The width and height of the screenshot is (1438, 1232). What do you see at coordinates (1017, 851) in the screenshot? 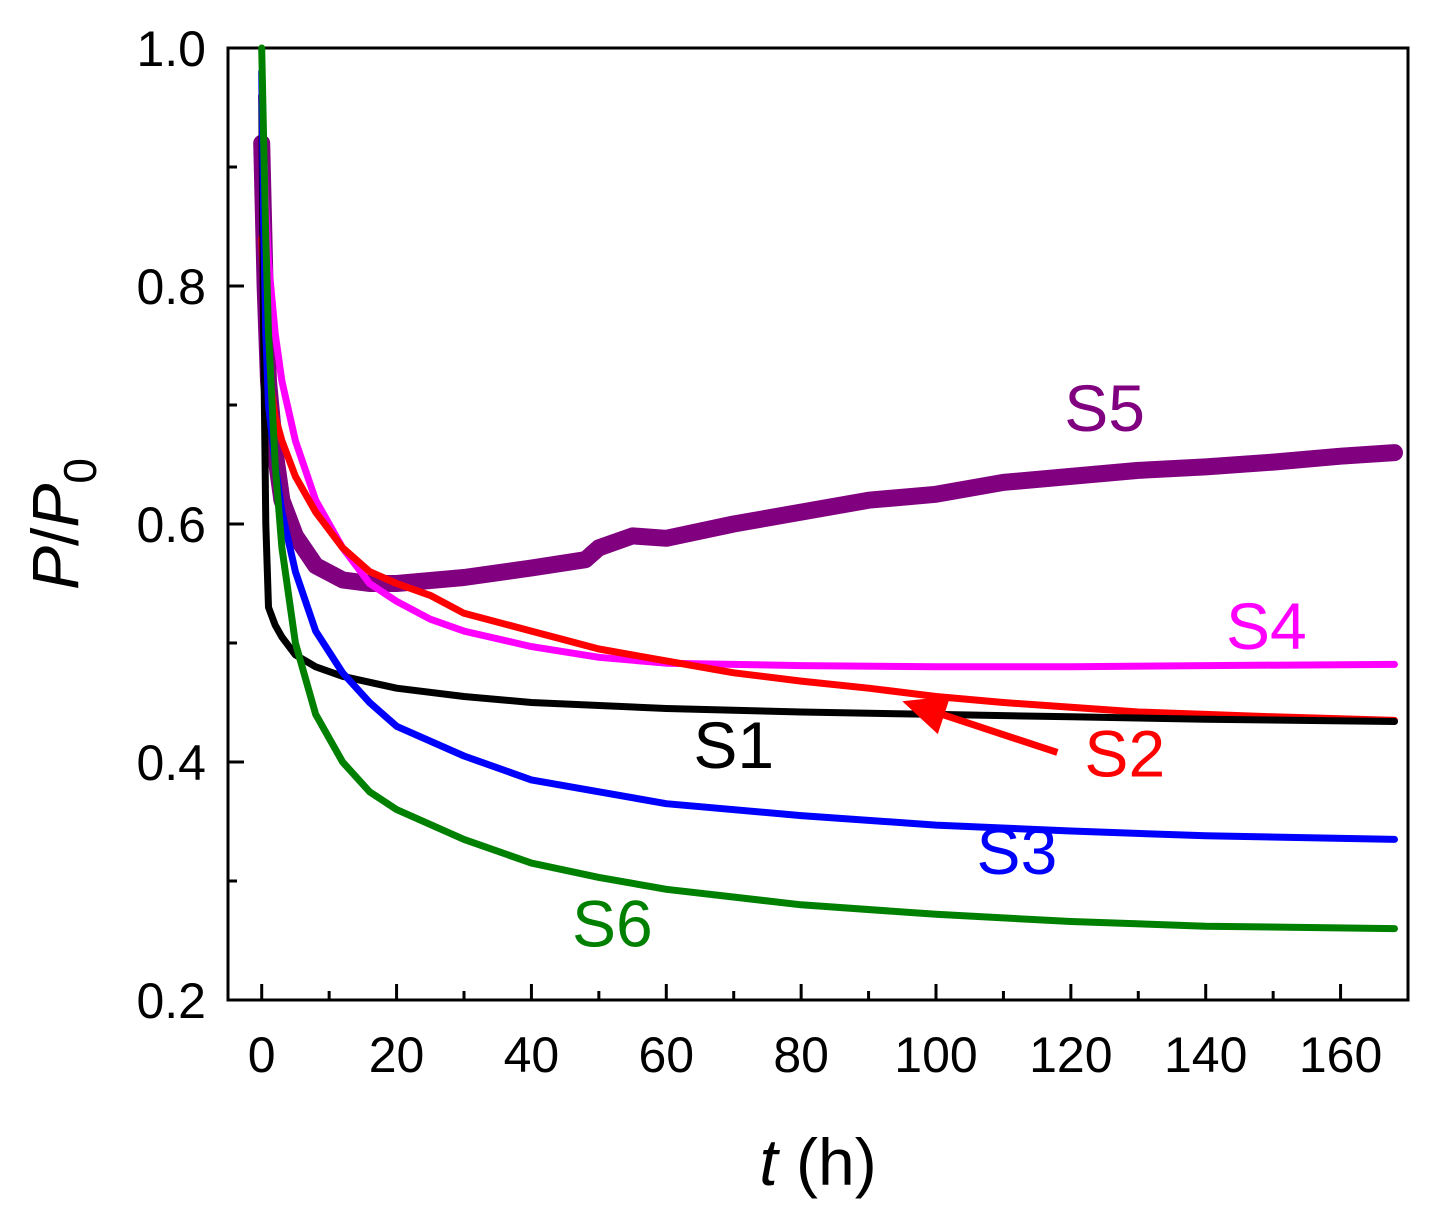
I see `series-label-s3: S3` at bounding box center [1017, 851].